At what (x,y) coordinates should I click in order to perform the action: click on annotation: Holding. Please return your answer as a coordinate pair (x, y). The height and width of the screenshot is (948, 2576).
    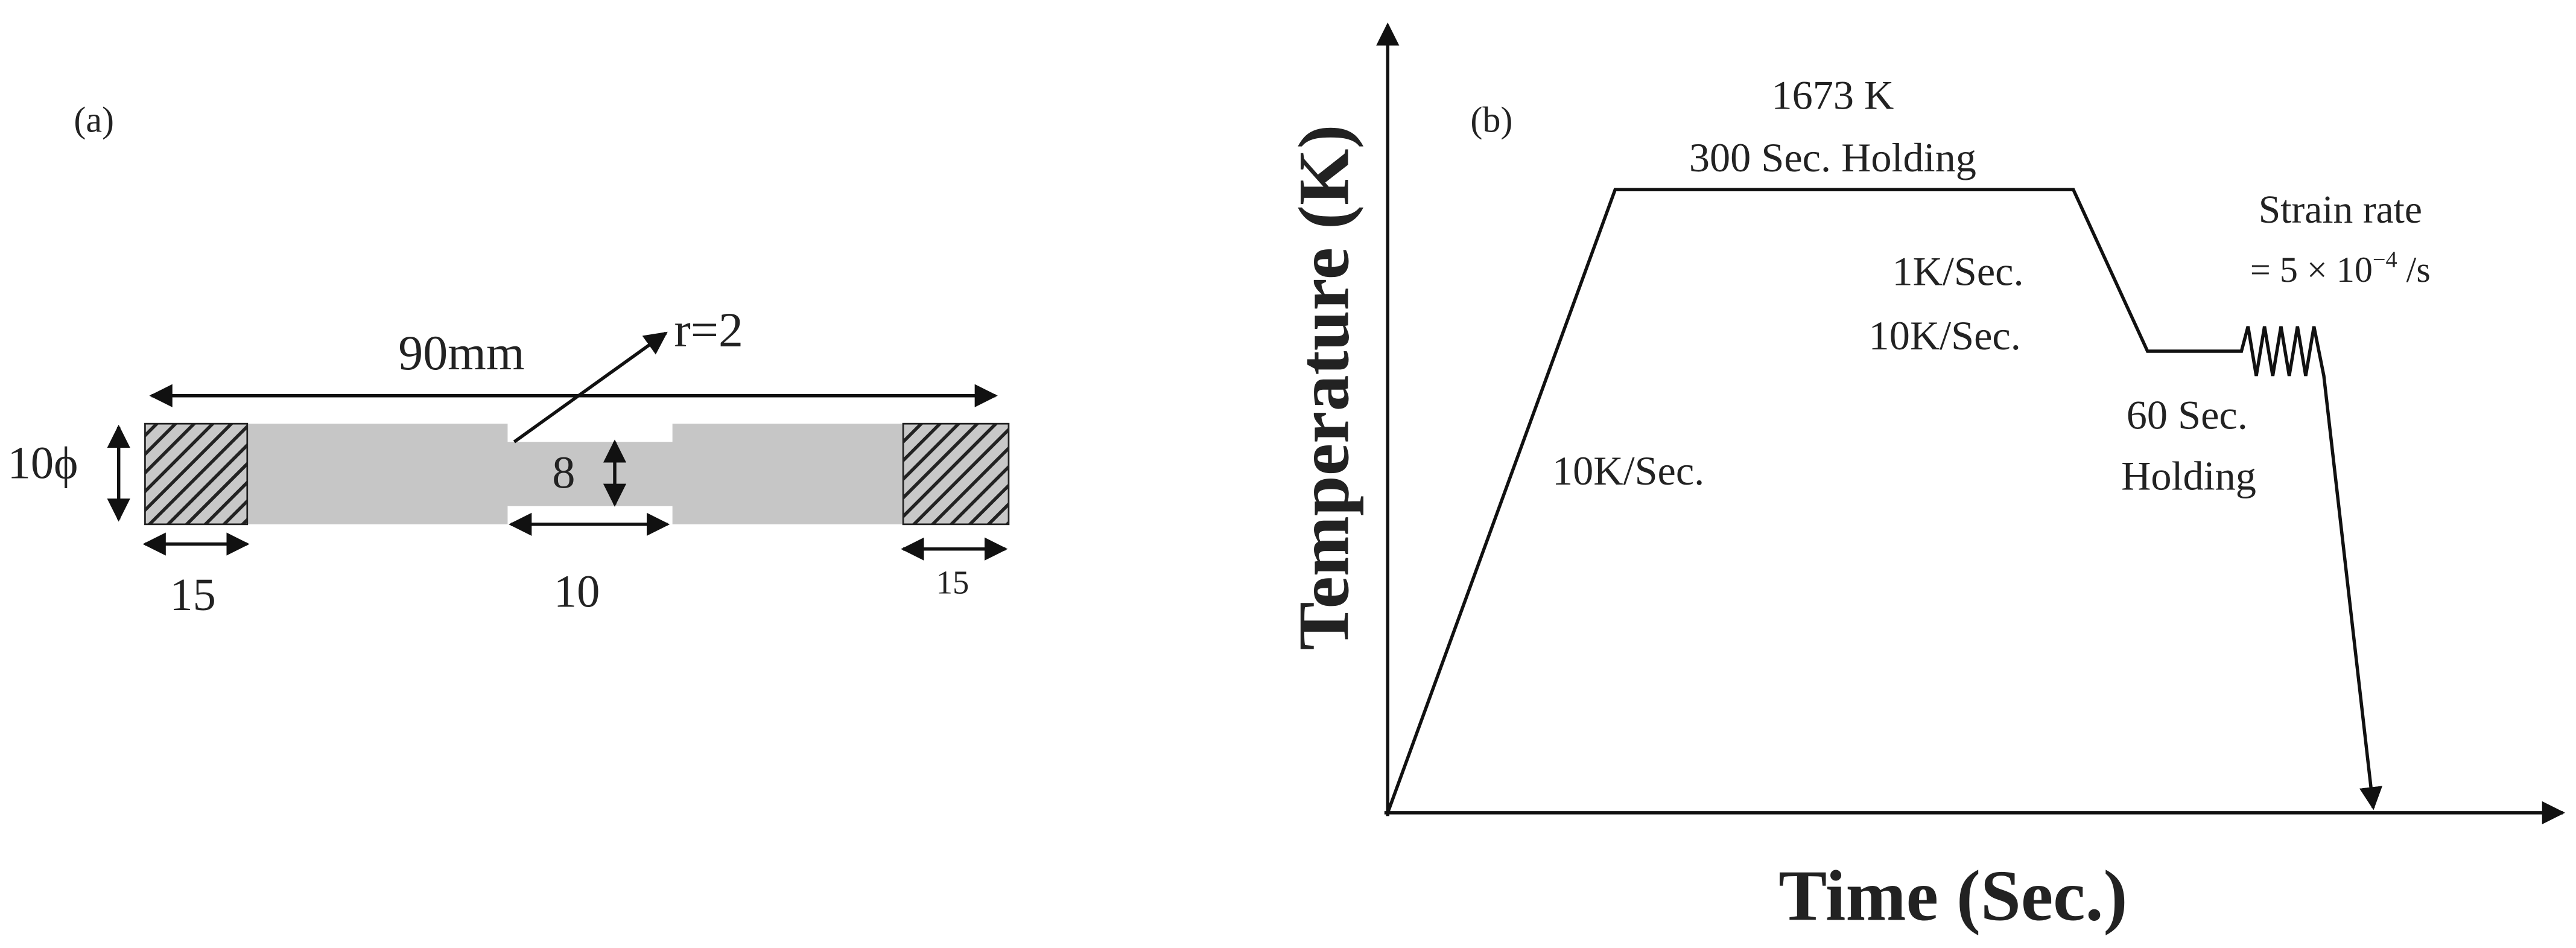
    Looking at the image, I should click on (2188, 476).